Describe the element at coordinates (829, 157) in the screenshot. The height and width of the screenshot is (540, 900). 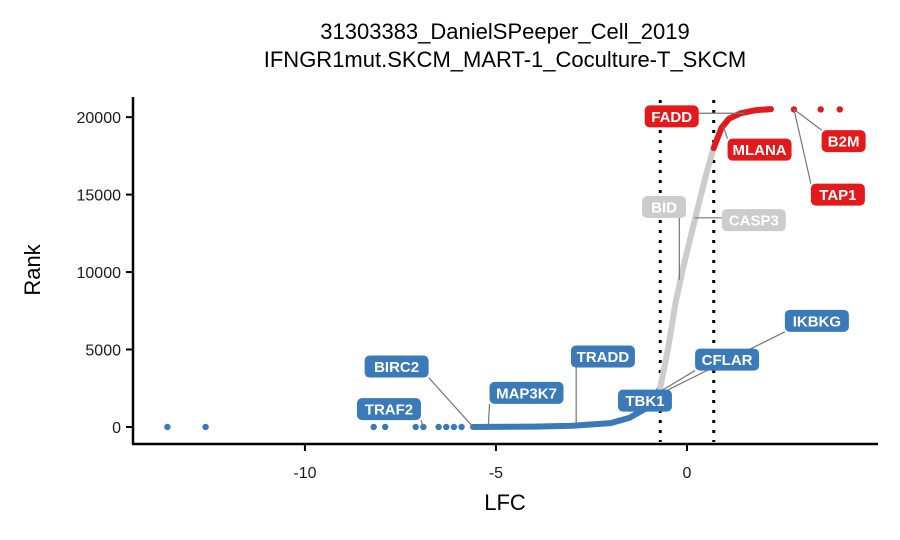
I see `gene-label-tap1: TAP1` at that location.